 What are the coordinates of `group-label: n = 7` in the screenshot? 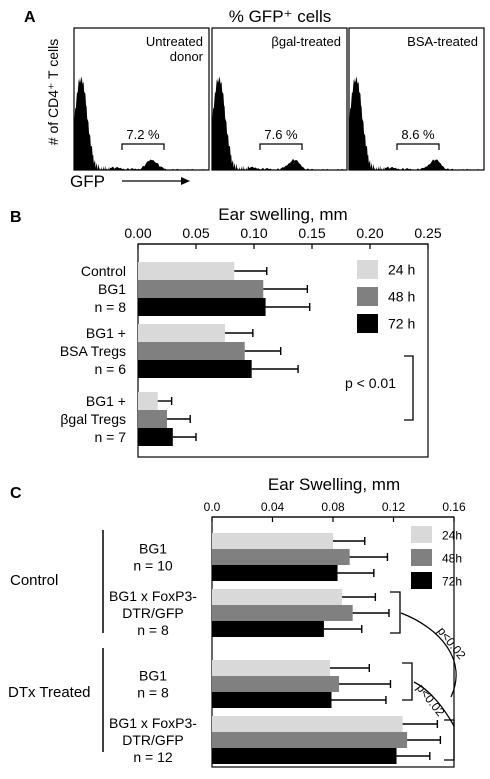 It's located at (110, 437).